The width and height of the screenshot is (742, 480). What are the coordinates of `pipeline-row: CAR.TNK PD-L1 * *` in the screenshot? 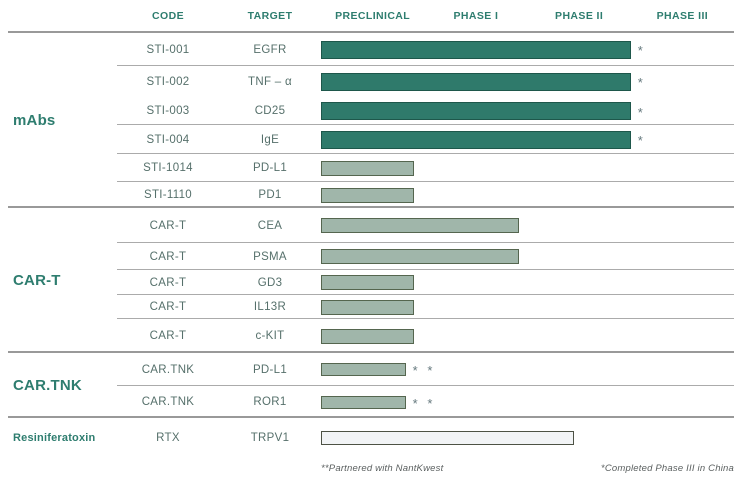 It's located at (429, 369).